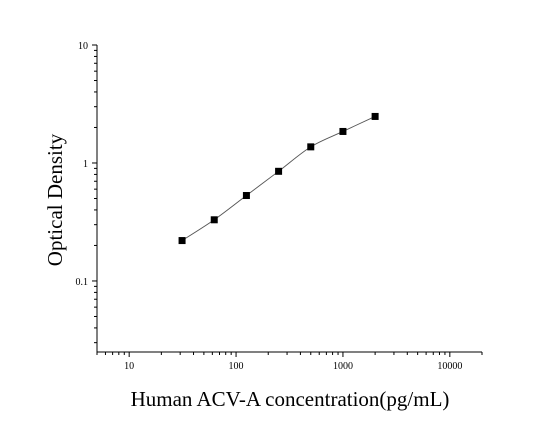  I want to click on x-axis-label: Human ACV-A concentration(pg/mL), so click(290, 399).